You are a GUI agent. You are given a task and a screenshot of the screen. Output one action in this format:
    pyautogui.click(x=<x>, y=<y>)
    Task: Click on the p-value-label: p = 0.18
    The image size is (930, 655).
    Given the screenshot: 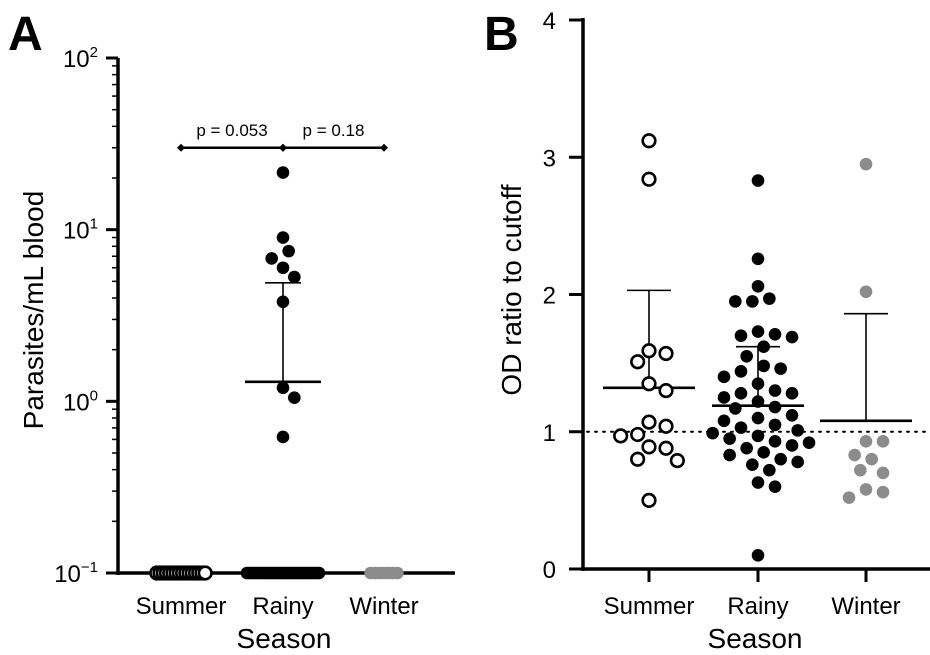 What is the action you would take?
    pyautogui.click(x=334, y=130)
    